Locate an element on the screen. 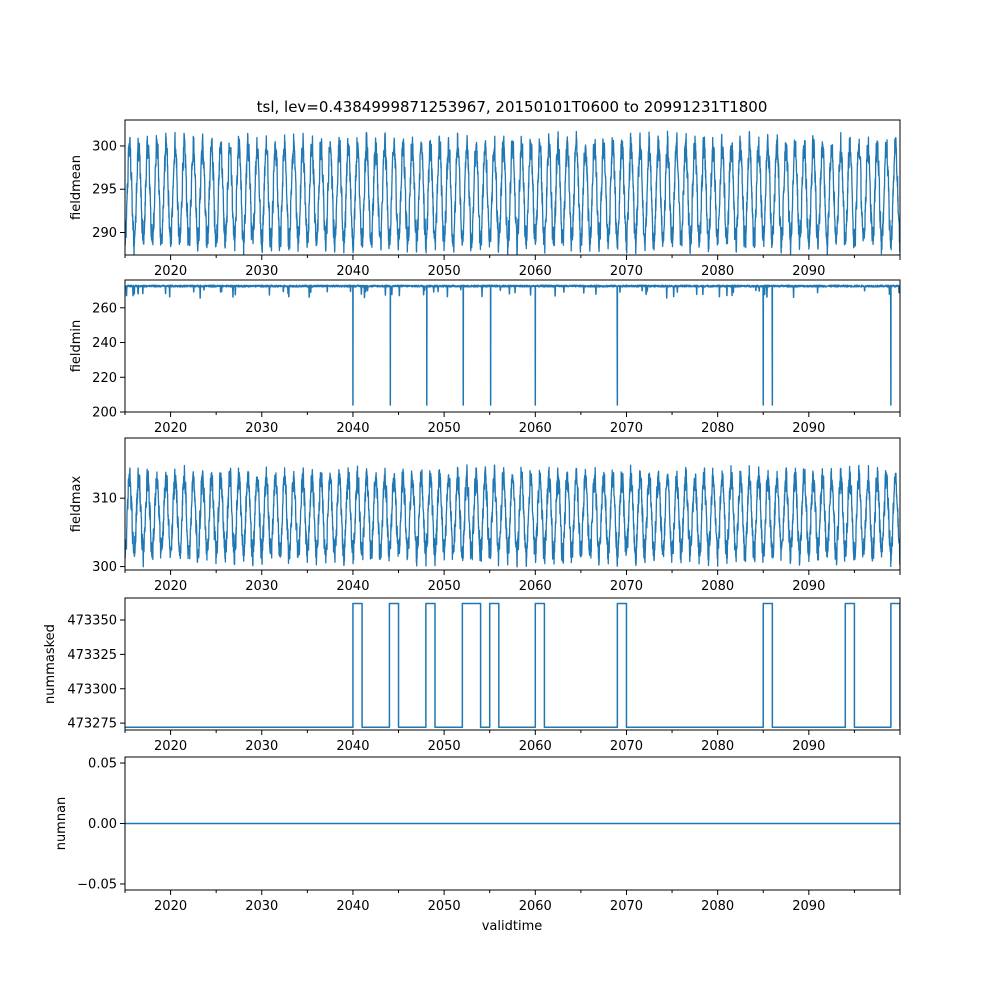 The height and width of the screenshot is (1000, 1000). y-axis-label-fieldmax: fieldmax is located at coordinates (76, 504).